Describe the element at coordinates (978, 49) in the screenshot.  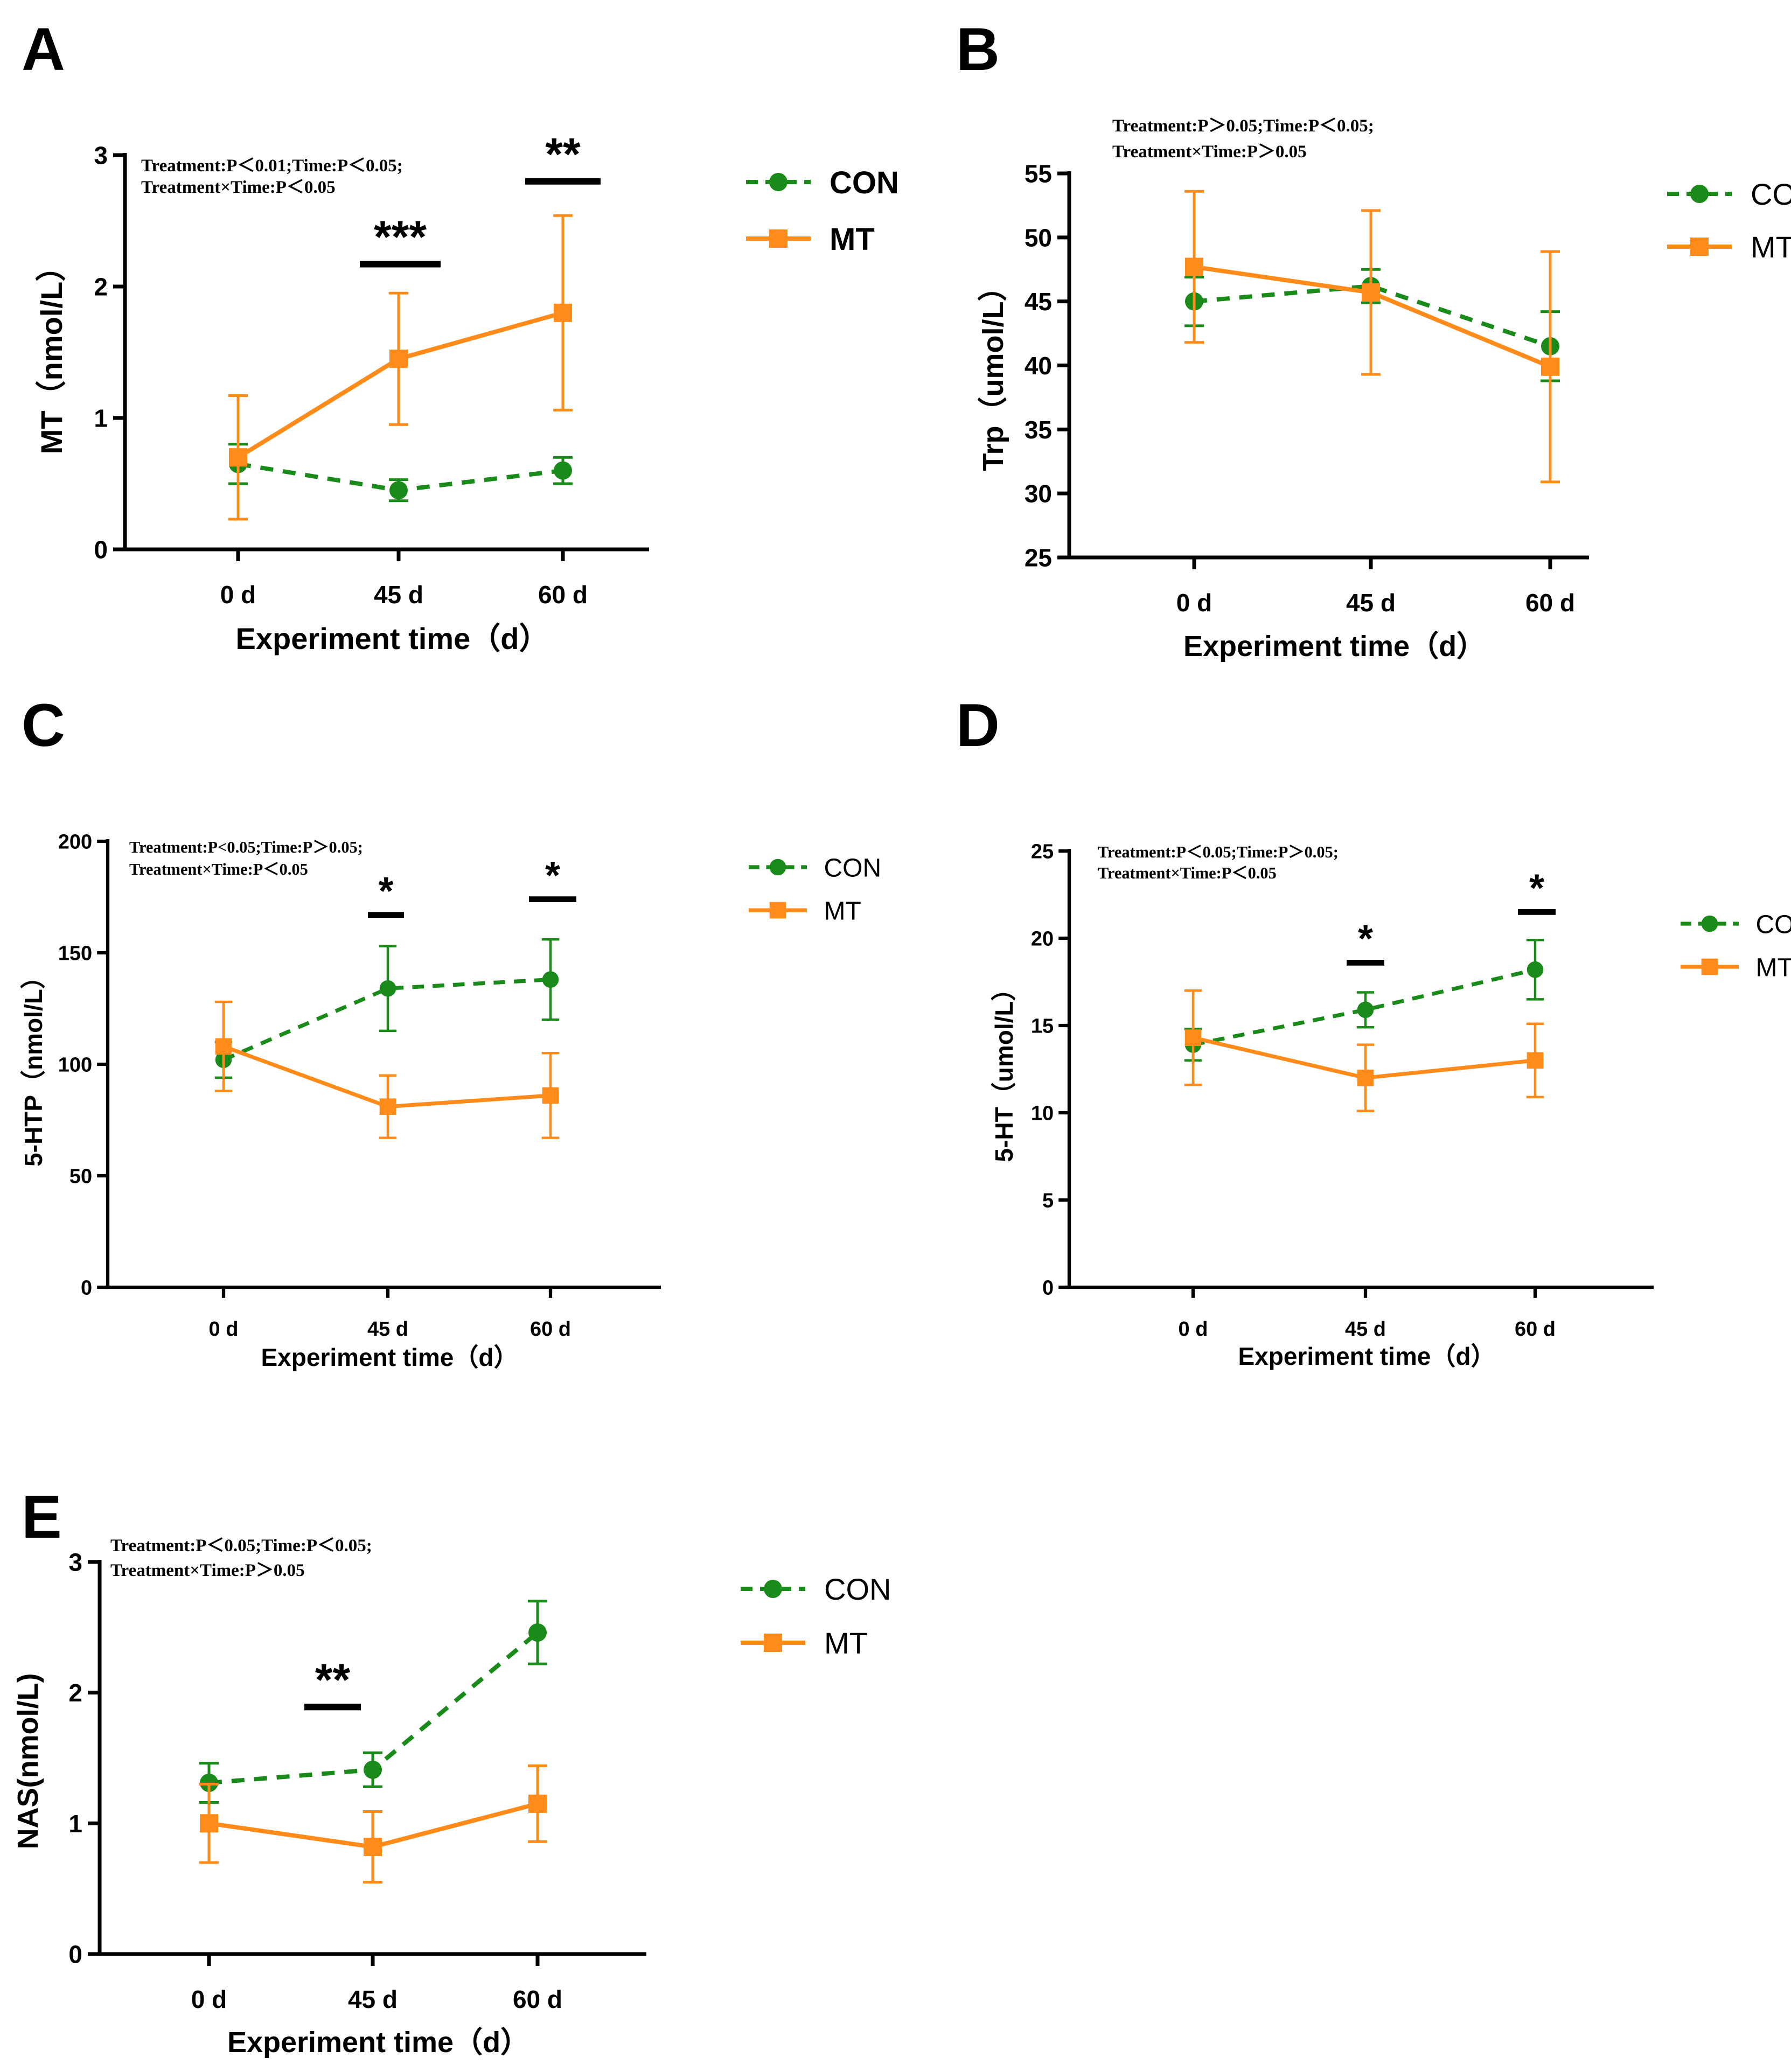
I see `panel-letter: B` at that location.